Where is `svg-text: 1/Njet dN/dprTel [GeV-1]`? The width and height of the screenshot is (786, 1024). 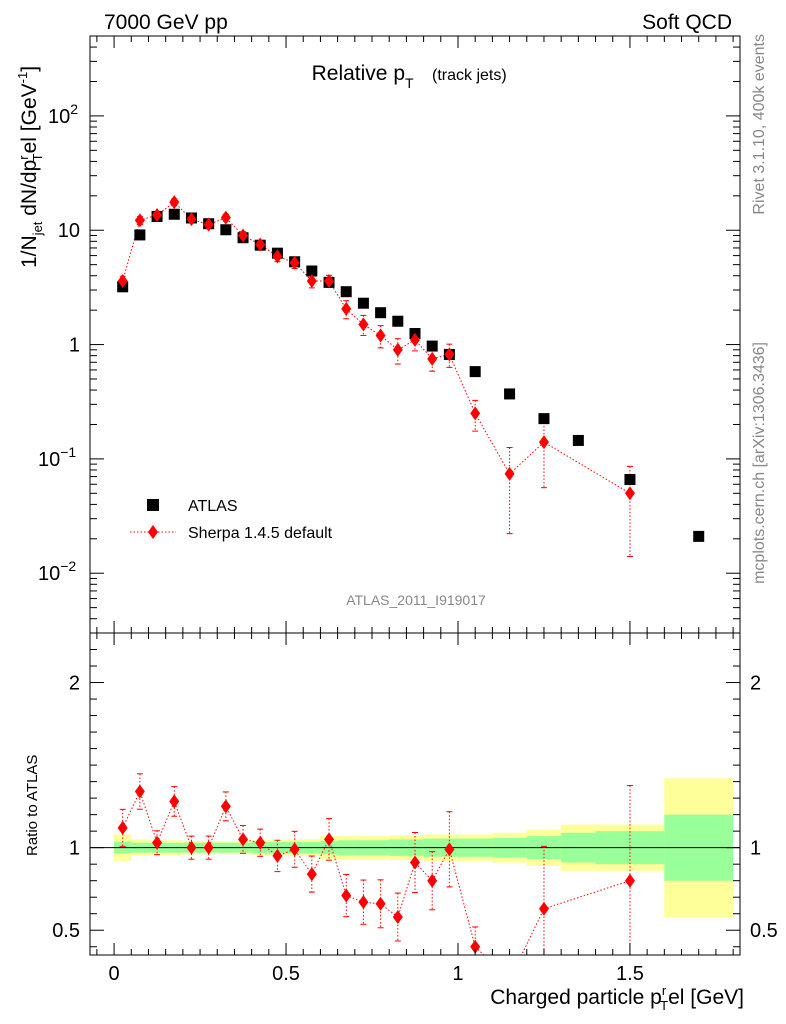 svg-text: 1/Njet dN/dprTel [GeV-1] is located at coordinates (30, 167).